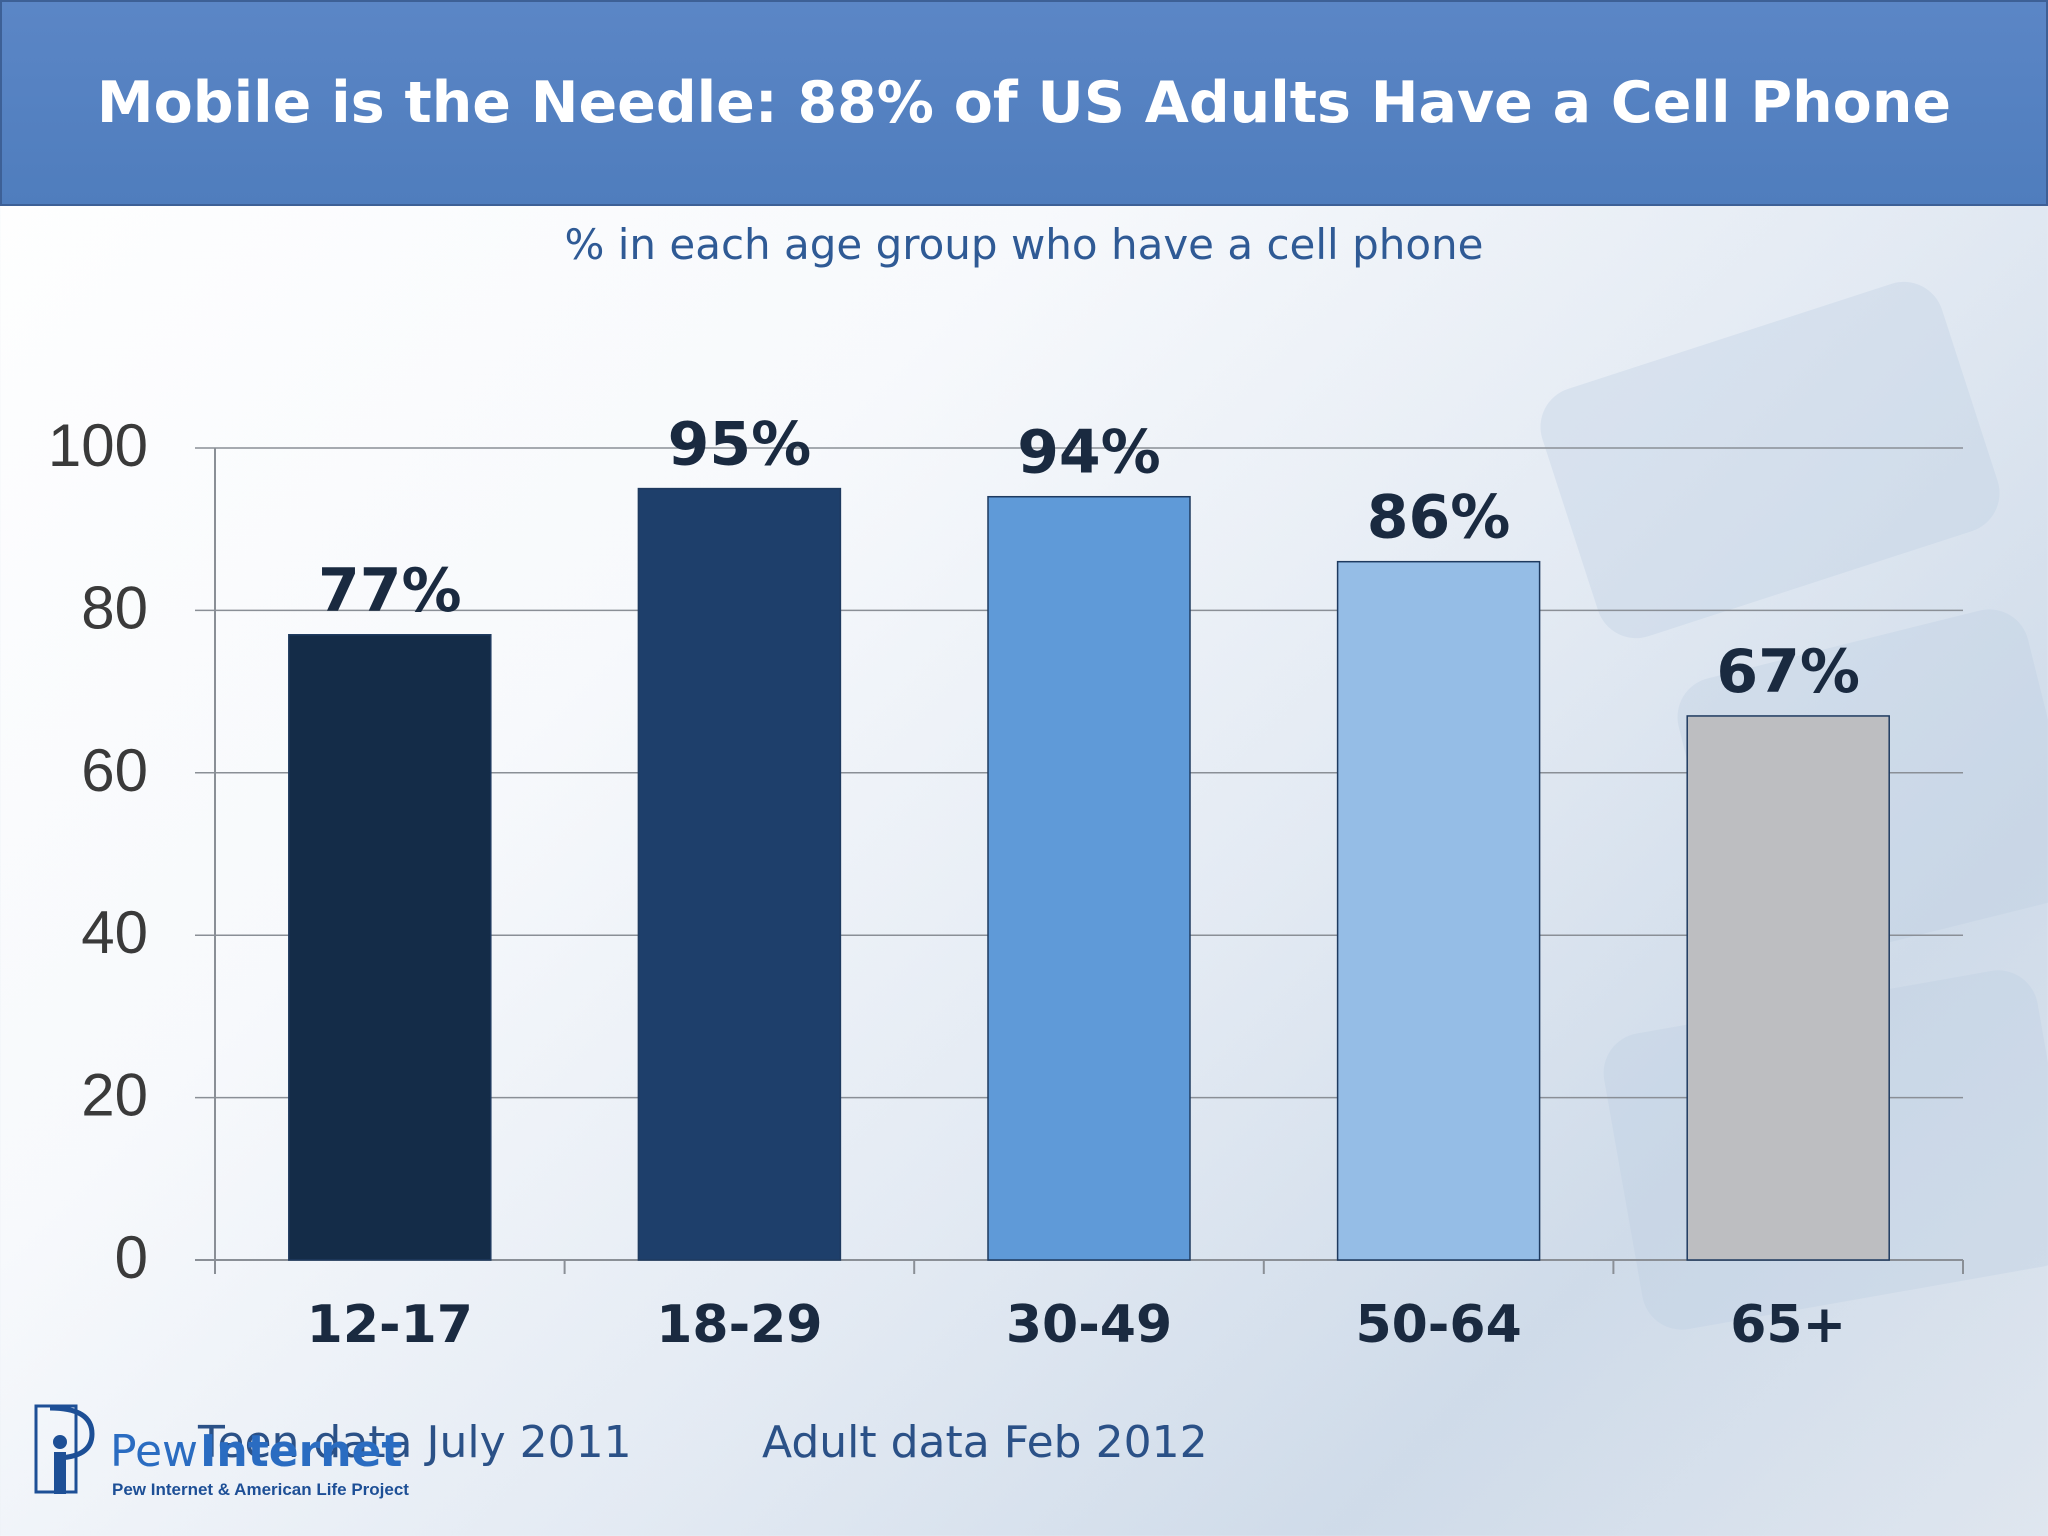 The image size is (2048, 1536). I want to click on x-tick-label: 65+, so click(1788, 1325).